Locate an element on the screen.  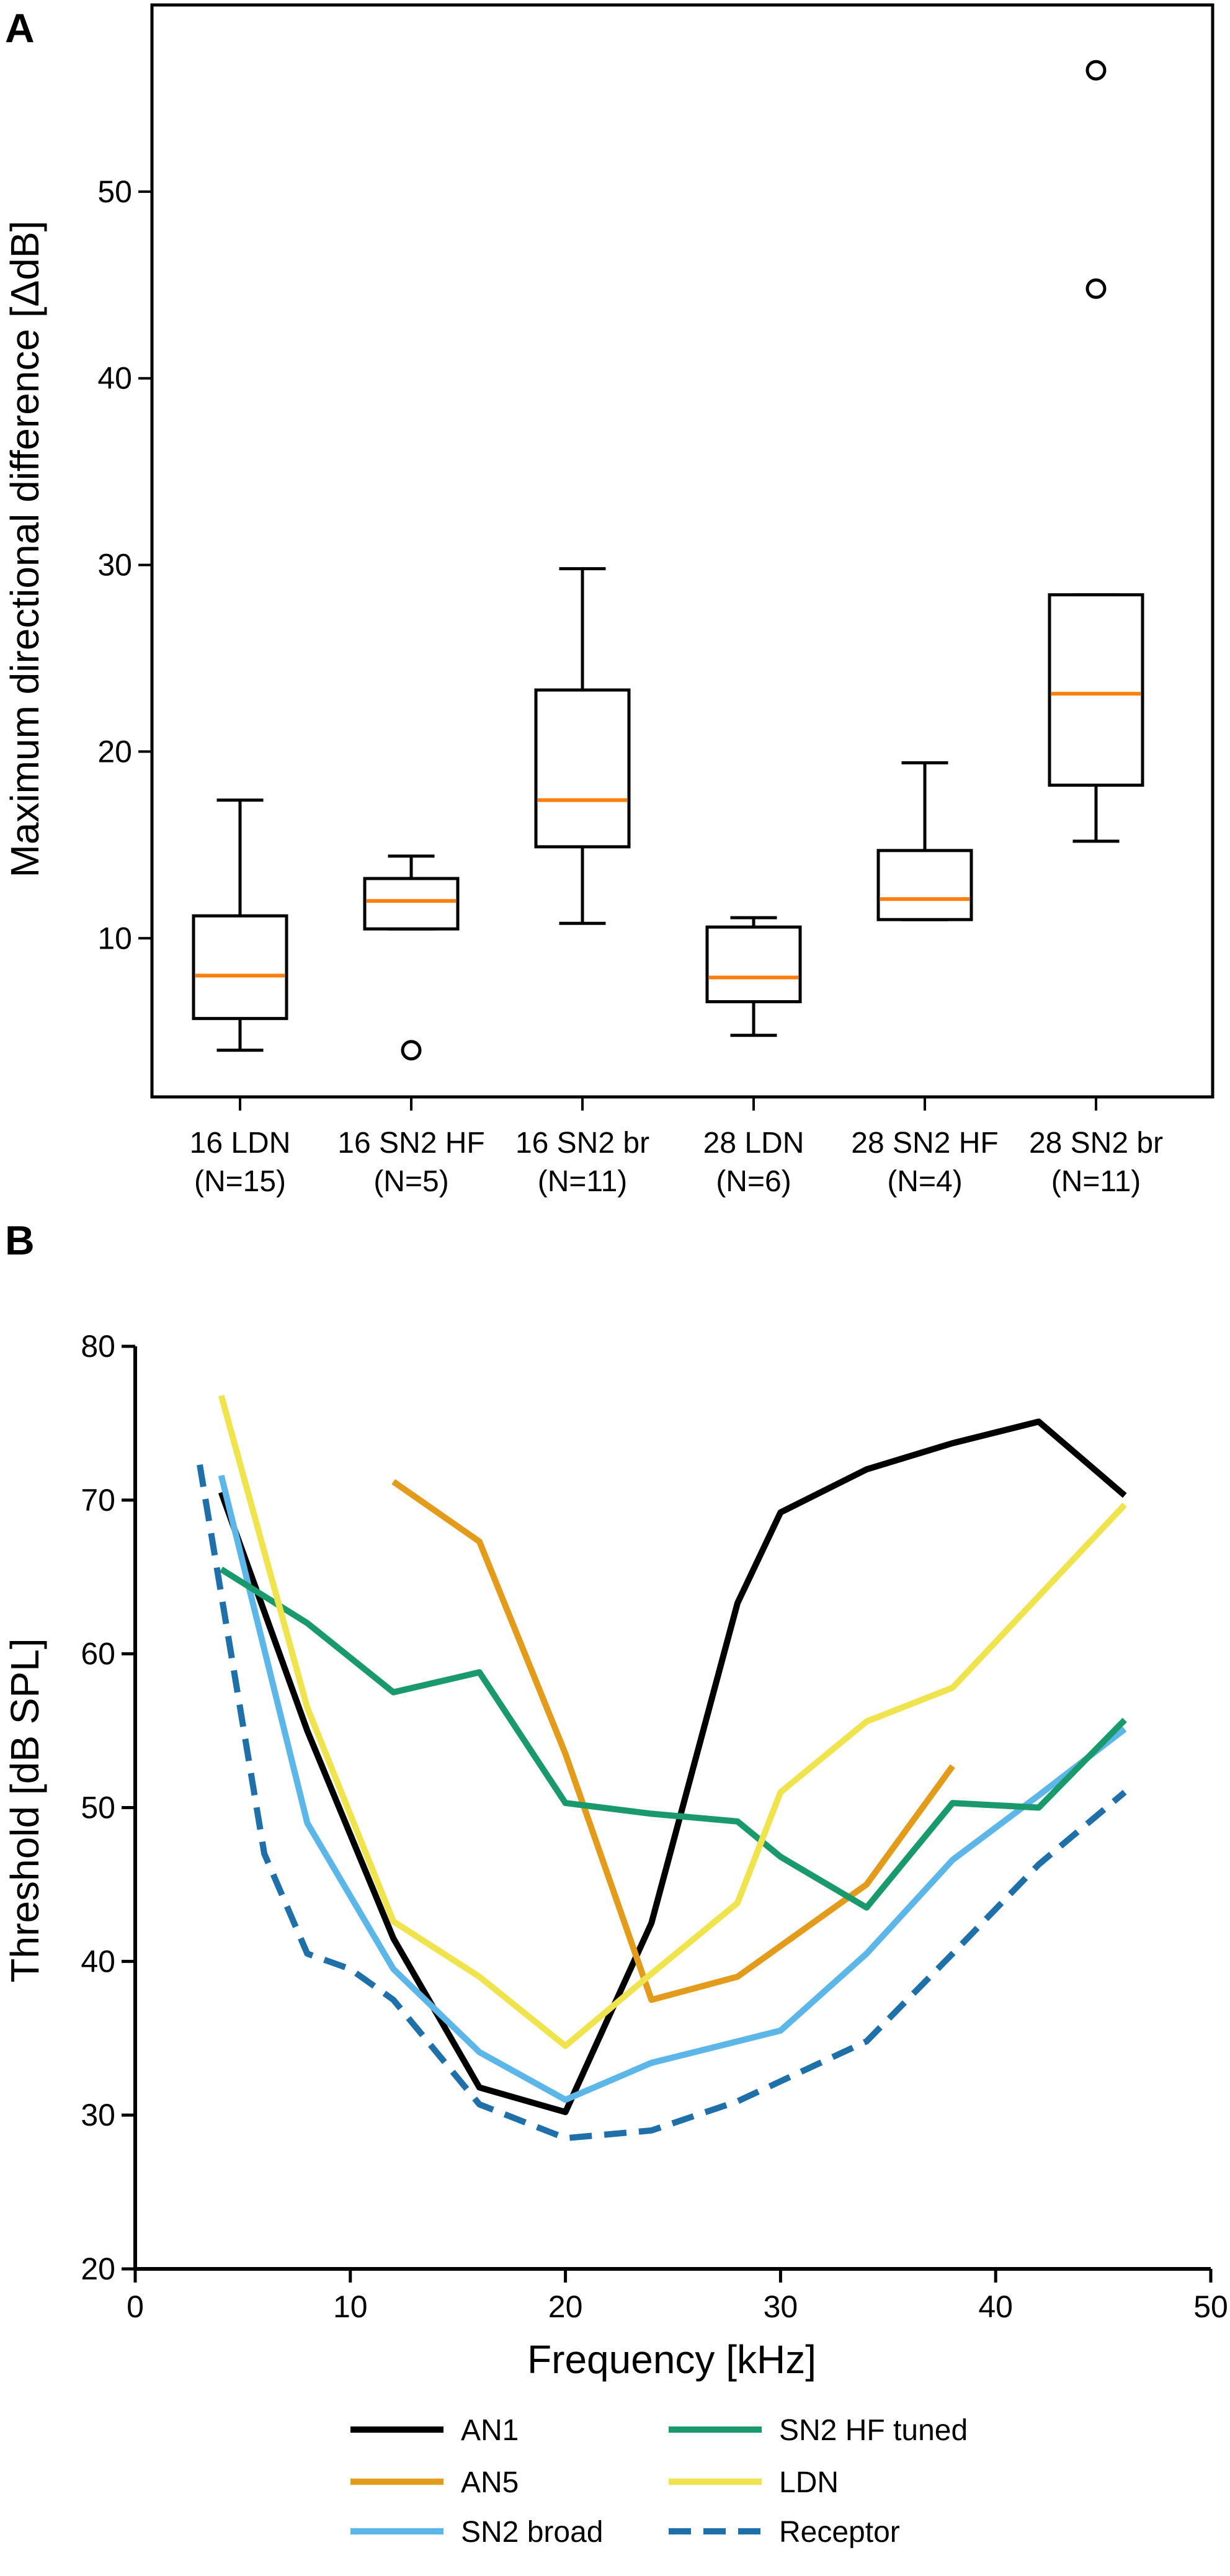
category-n-label: (N=4) is located at coordinates (924, 1181).